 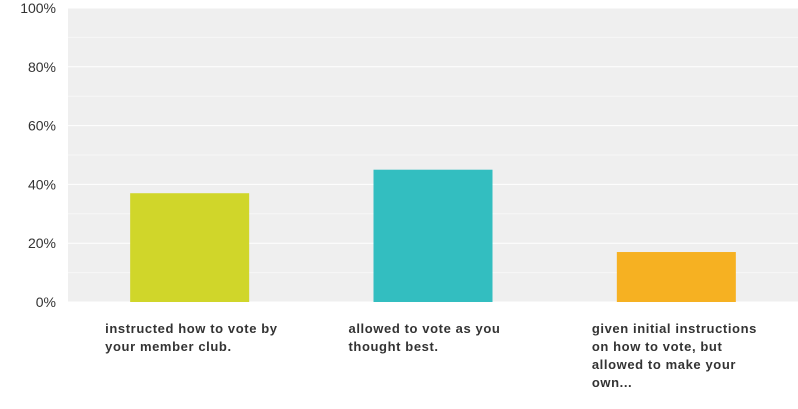 What do you see at coordinates (424, 337) in the screenshot?
I see `category-label-allowed: allowed to vote as you thought best.` at bounding box center [424, 337].